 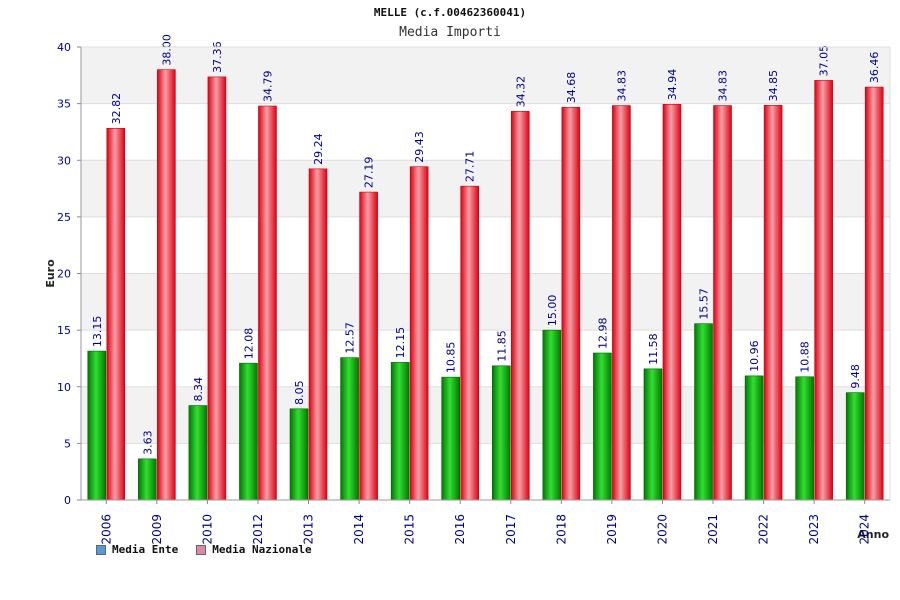 What do you see at coordinates (97, 332) in the screenshot?
I see `data-label: 13.15` at bounding box center [97, 332].